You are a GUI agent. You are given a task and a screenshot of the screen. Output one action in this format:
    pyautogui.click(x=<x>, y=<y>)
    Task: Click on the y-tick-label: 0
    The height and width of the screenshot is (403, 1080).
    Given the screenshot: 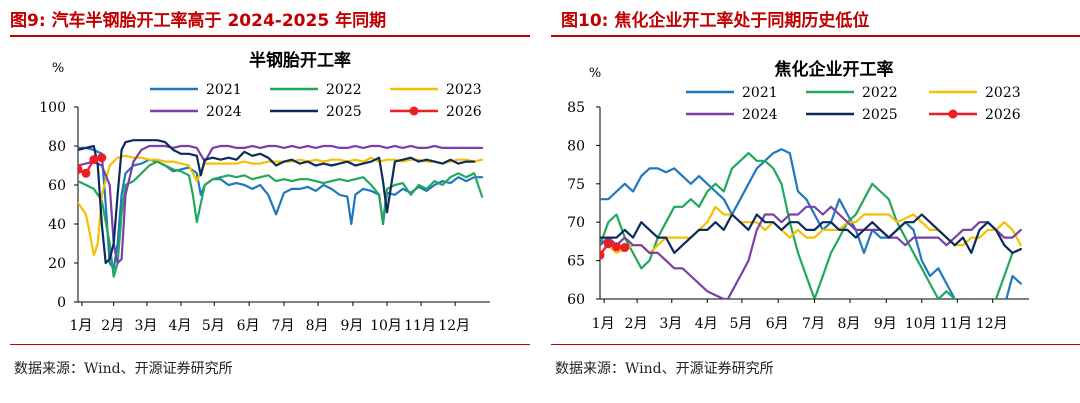 What is the action you would take?
    pyautogui.click(x=61, y=303)
    